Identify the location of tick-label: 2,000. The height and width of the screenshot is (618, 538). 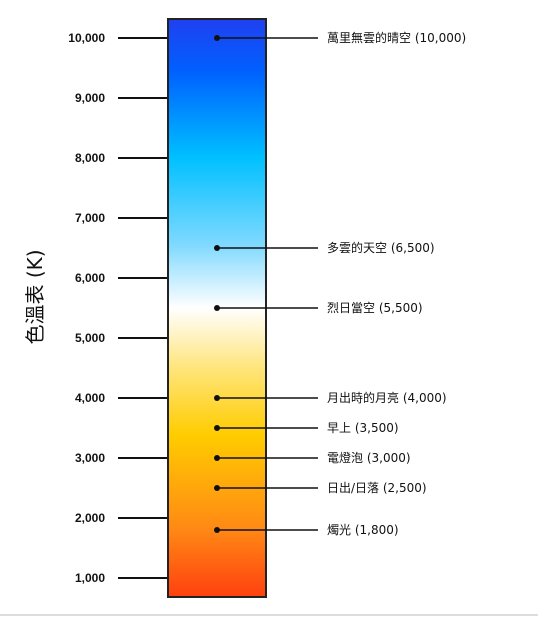
(90, 518).